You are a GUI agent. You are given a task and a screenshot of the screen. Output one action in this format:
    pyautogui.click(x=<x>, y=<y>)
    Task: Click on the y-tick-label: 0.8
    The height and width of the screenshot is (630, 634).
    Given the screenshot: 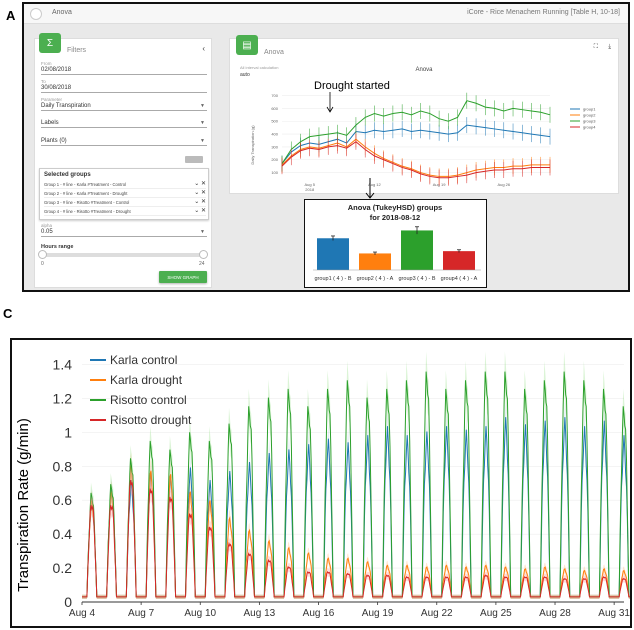 What is the action you would take?
    pyautogui.click(x=63, y=466)
    